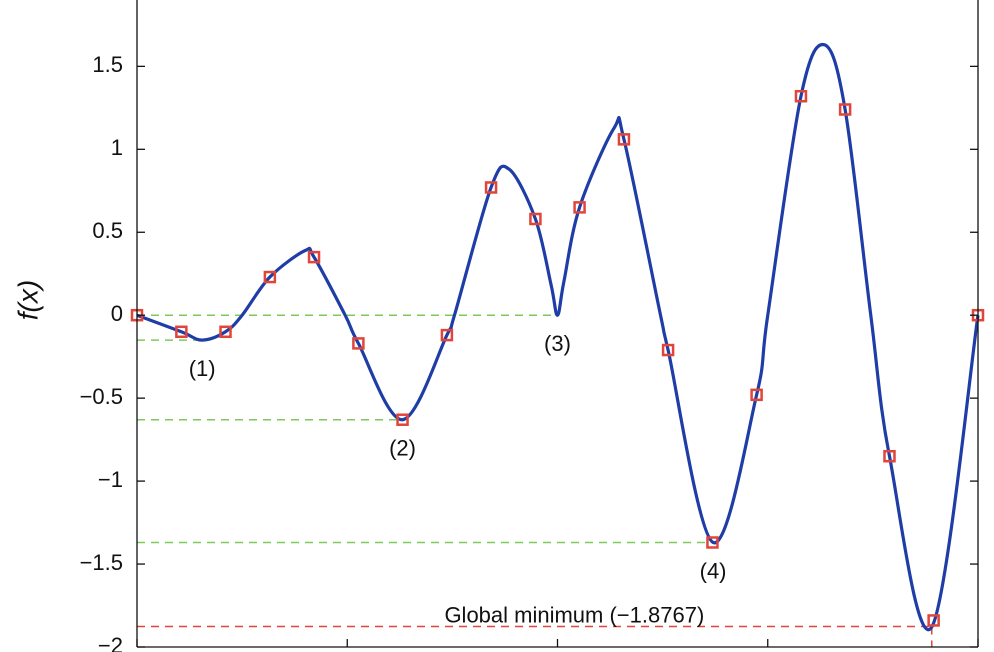 Image resolution: width=994 pixels, height=652 pixels. What do you see at coordinates (713, 570) in the screenshot?
I see `annotation: (4)` at bounding box center [713, 570].